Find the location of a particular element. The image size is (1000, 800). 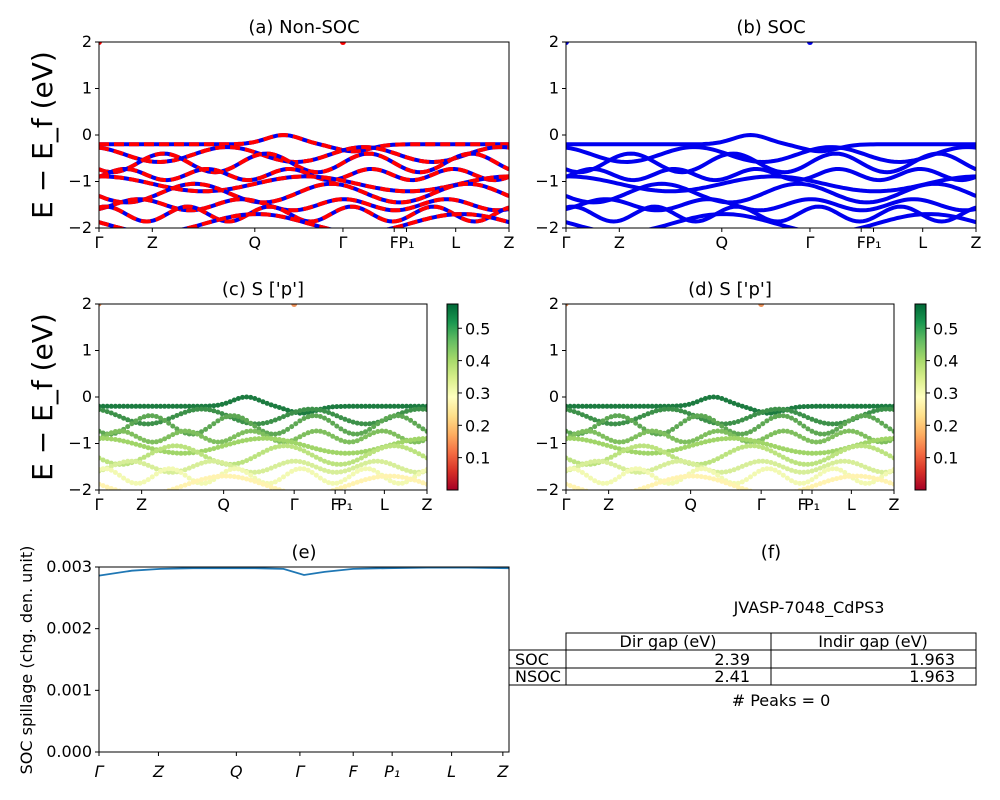

colorbar-d: 0.1 0.2 0.3 0.4 0.5 is located at coordinates (936, 397).